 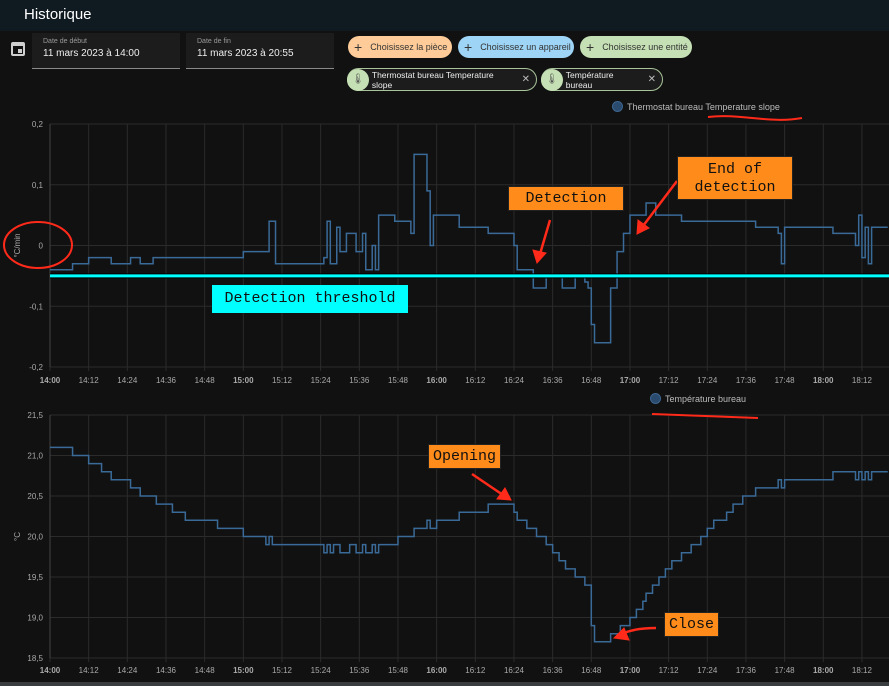 I want to click on y-axis-label: °C, so click(x=17, y=536).